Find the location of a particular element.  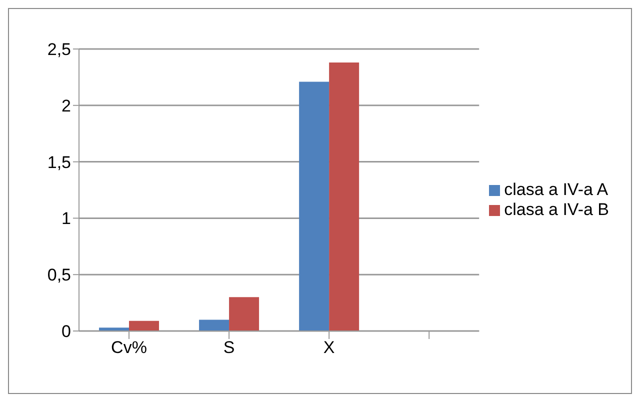

y-tick-label: 0 is located at coordinates (66, 332).